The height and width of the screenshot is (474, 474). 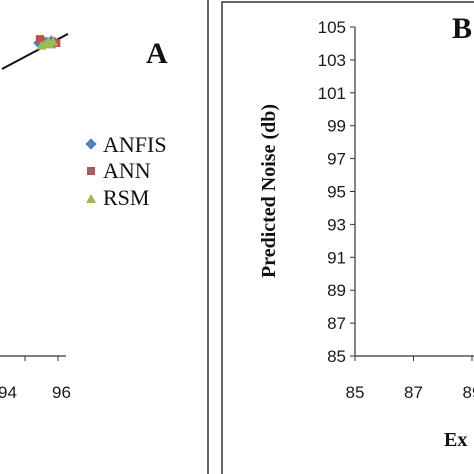 What do you see at coordinates (8, 392) in the screenshot?
I see `panel-a-x-tick-label: 94` at bounding box center [8, 392].